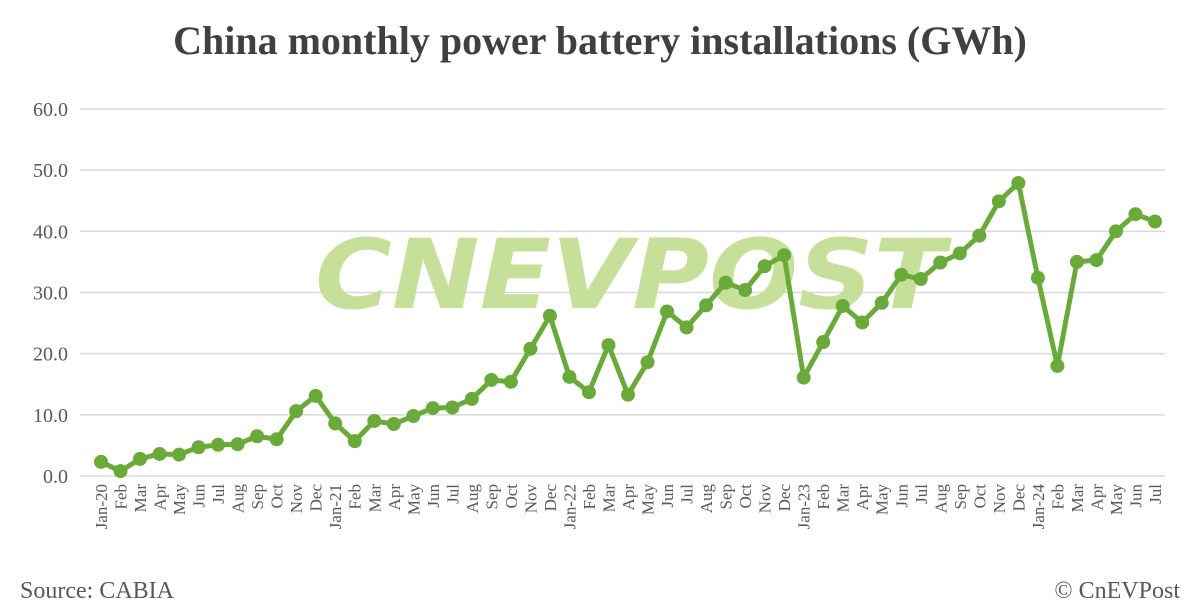 This screenshot has width=1200, height=608. What do you see at coordinates (50, 232) in the screenshot?
I see `y-tick-label: 40.0` at bounding box center [50, 232].